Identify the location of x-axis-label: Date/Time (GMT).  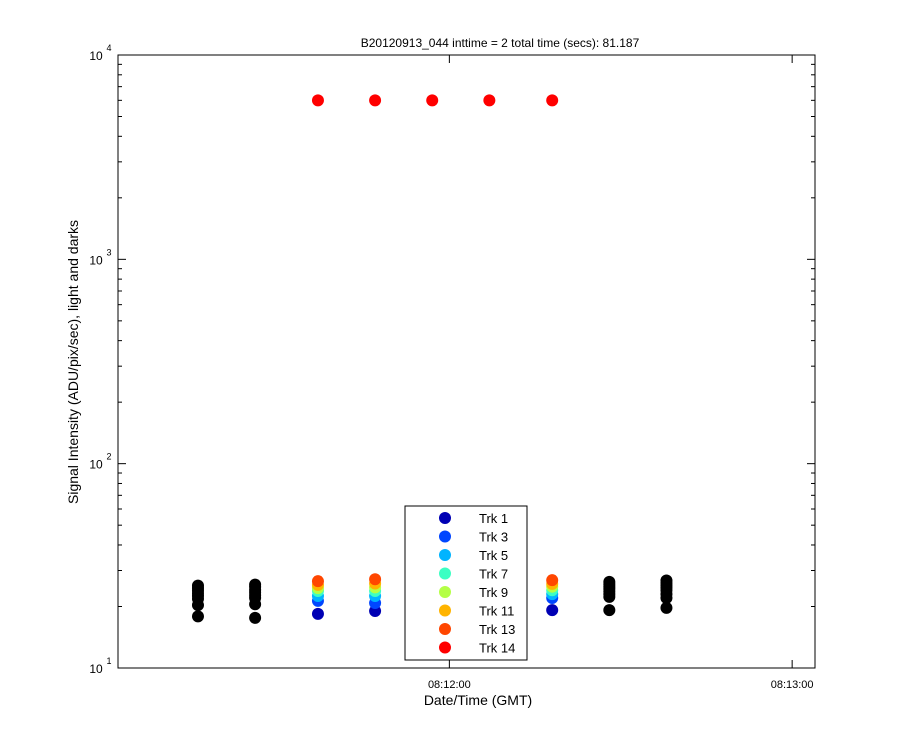
(478, 700).